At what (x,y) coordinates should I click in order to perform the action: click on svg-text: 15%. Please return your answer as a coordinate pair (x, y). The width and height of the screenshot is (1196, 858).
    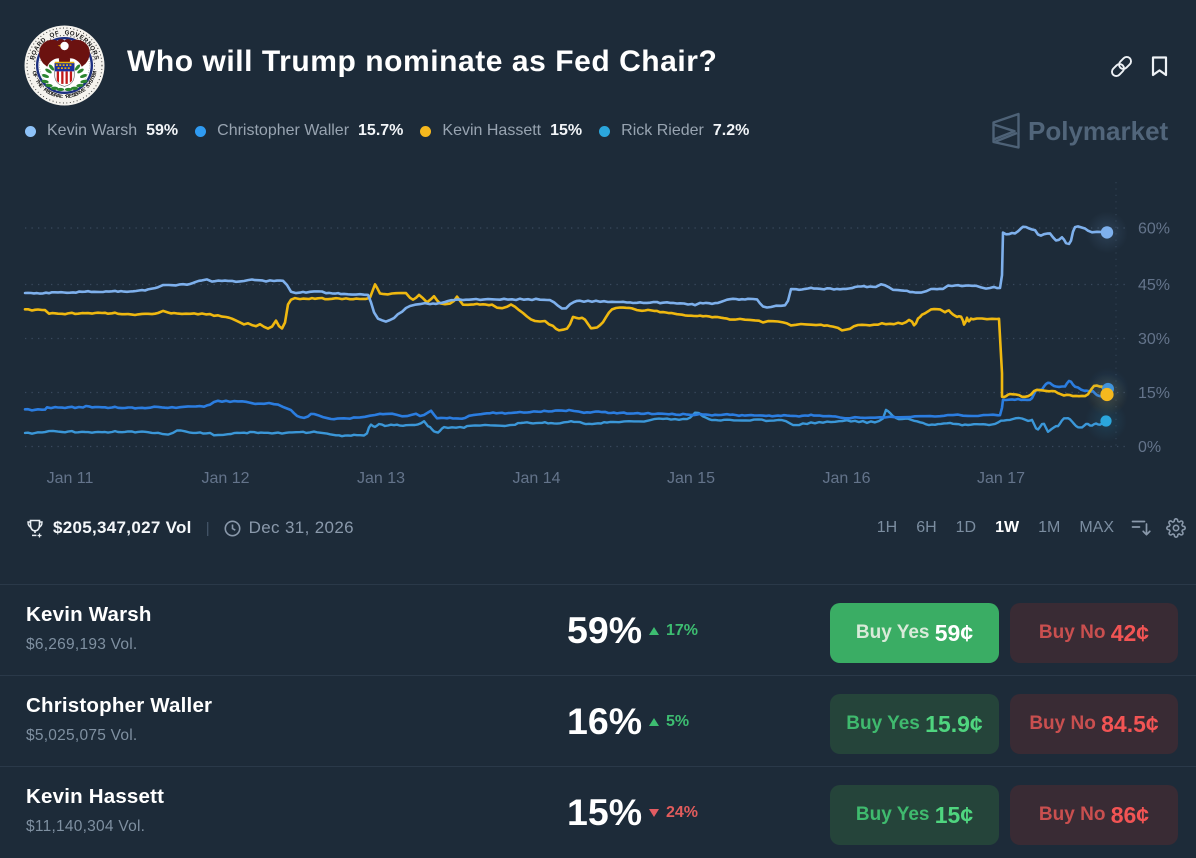
    Looking at the image, I should click on (1154, 393).